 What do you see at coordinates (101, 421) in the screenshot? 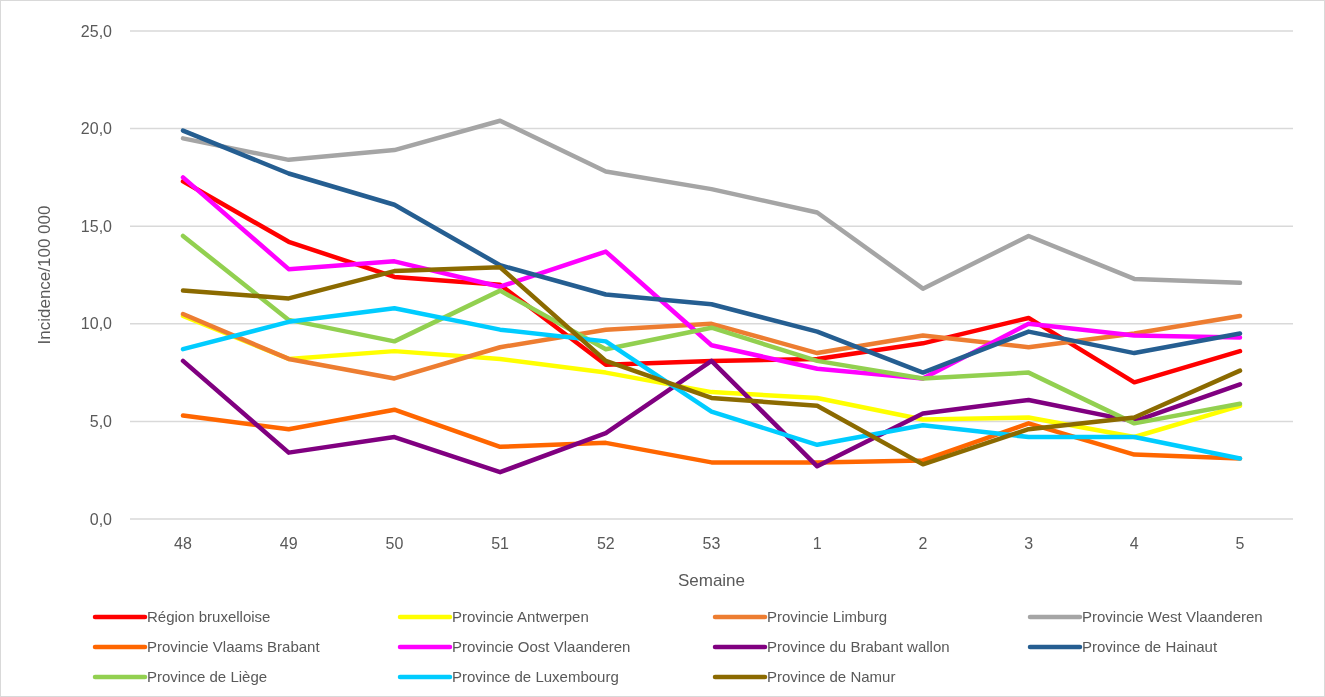
I see `y-tick-label: 5,0` at bounding box center [101, 421].